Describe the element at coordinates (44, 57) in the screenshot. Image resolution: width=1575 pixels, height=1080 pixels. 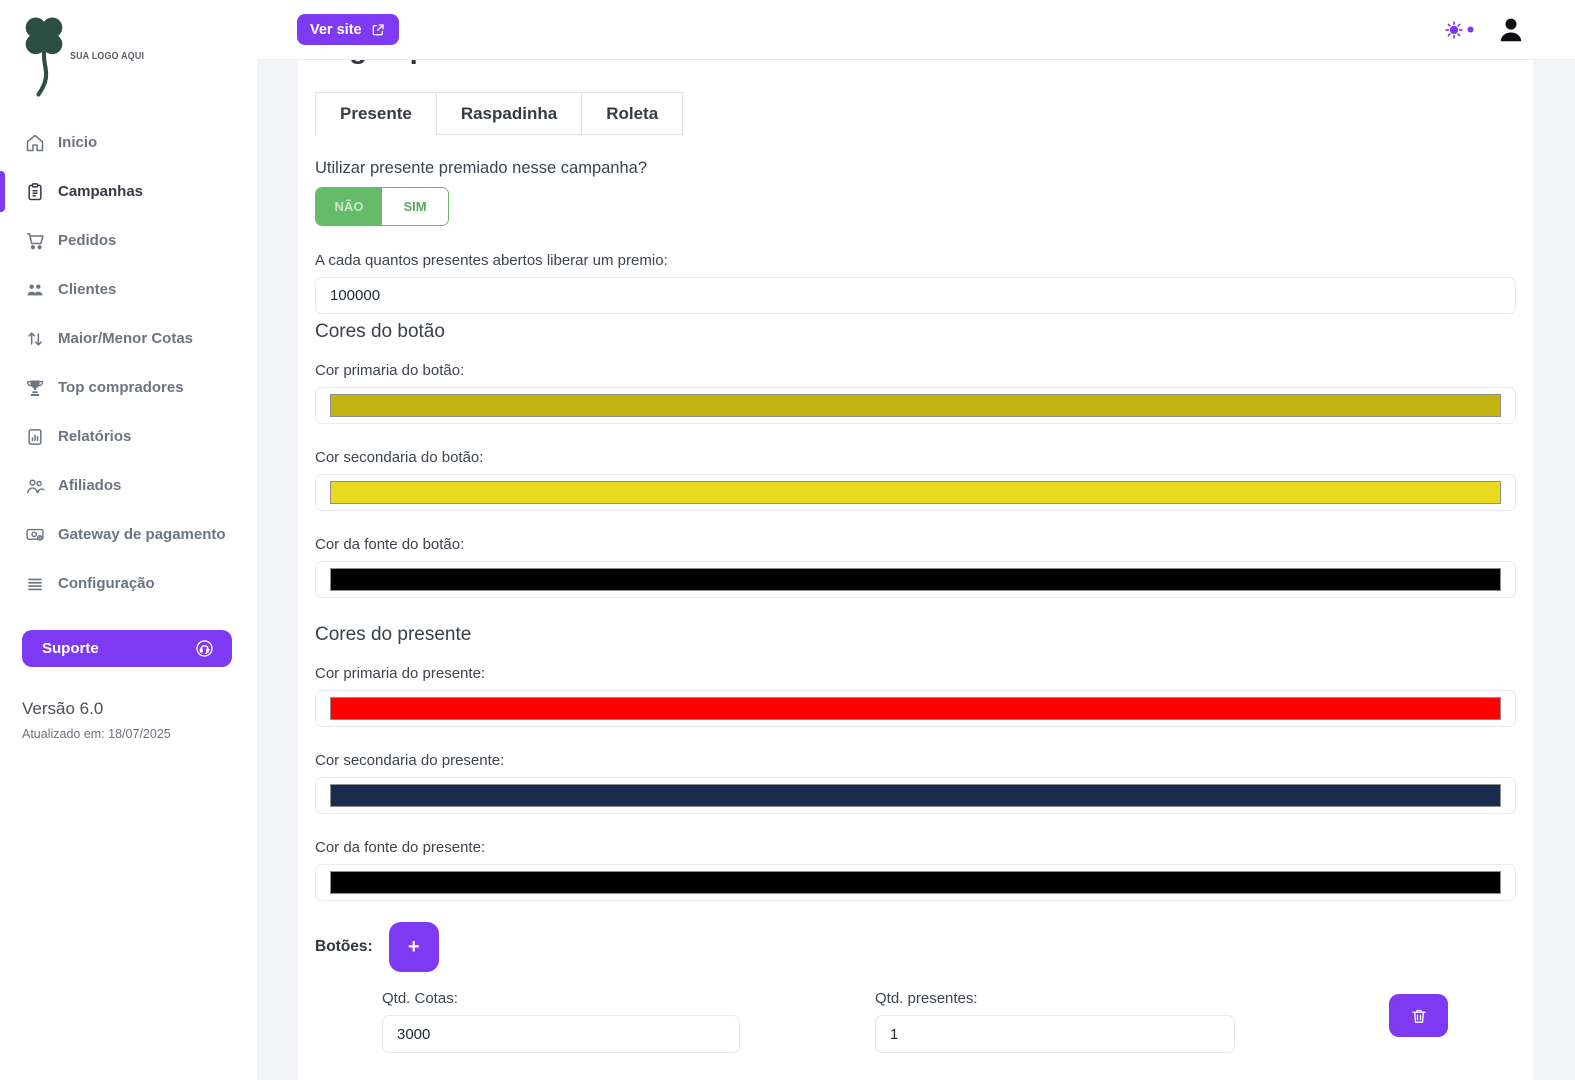
I see `clover-logo-icon` at that location.